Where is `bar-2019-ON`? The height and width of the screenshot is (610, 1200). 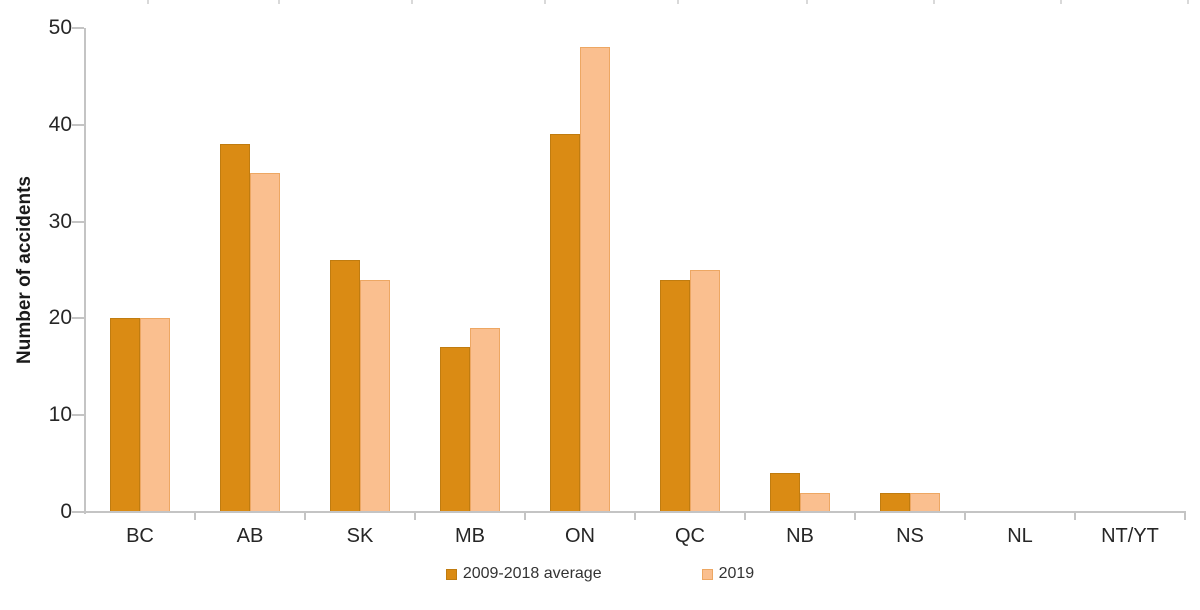
bar-2019-ON is located at coordinates (595, 279).